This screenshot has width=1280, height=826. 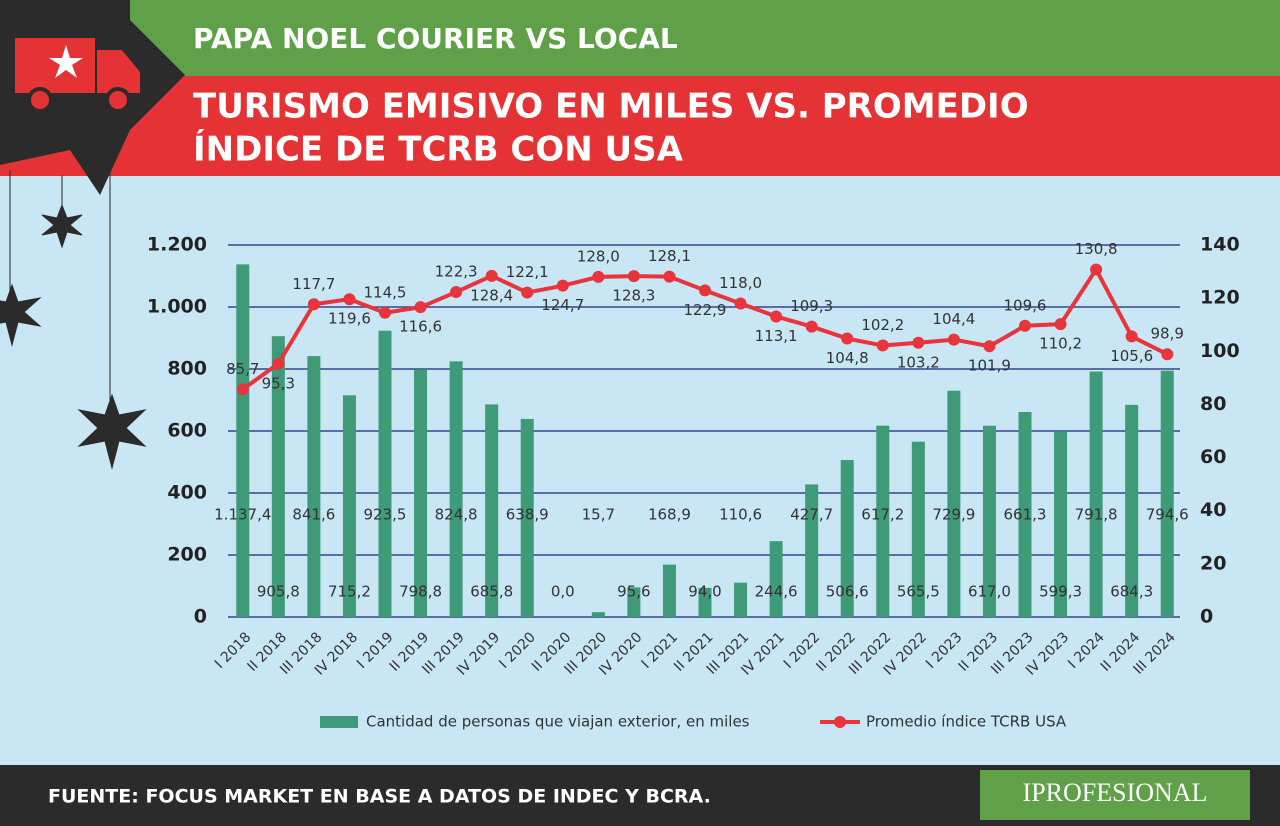 I want to click on bar-value-label: 824,8, so click(x=456, y=515).